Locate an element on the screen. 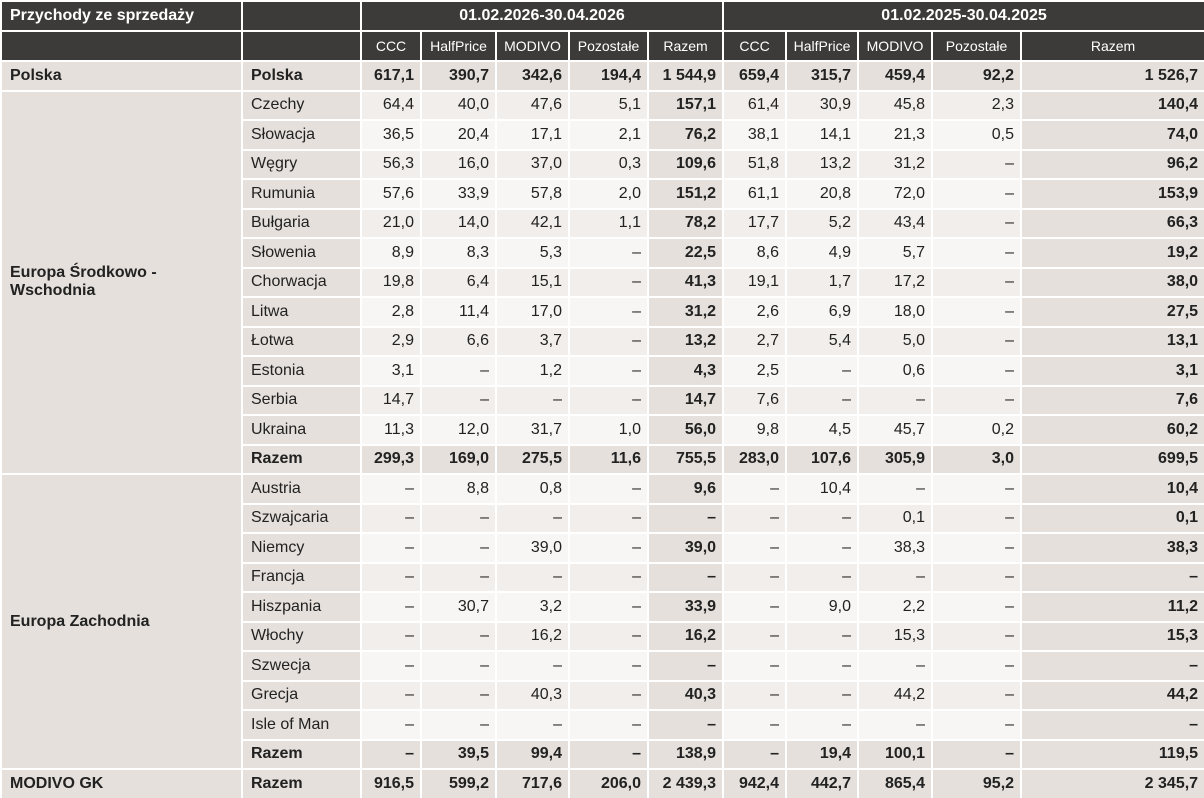 This screenshot has width=1204, height=798. value-cell: 16,2 is located at coordinates (532, 636).